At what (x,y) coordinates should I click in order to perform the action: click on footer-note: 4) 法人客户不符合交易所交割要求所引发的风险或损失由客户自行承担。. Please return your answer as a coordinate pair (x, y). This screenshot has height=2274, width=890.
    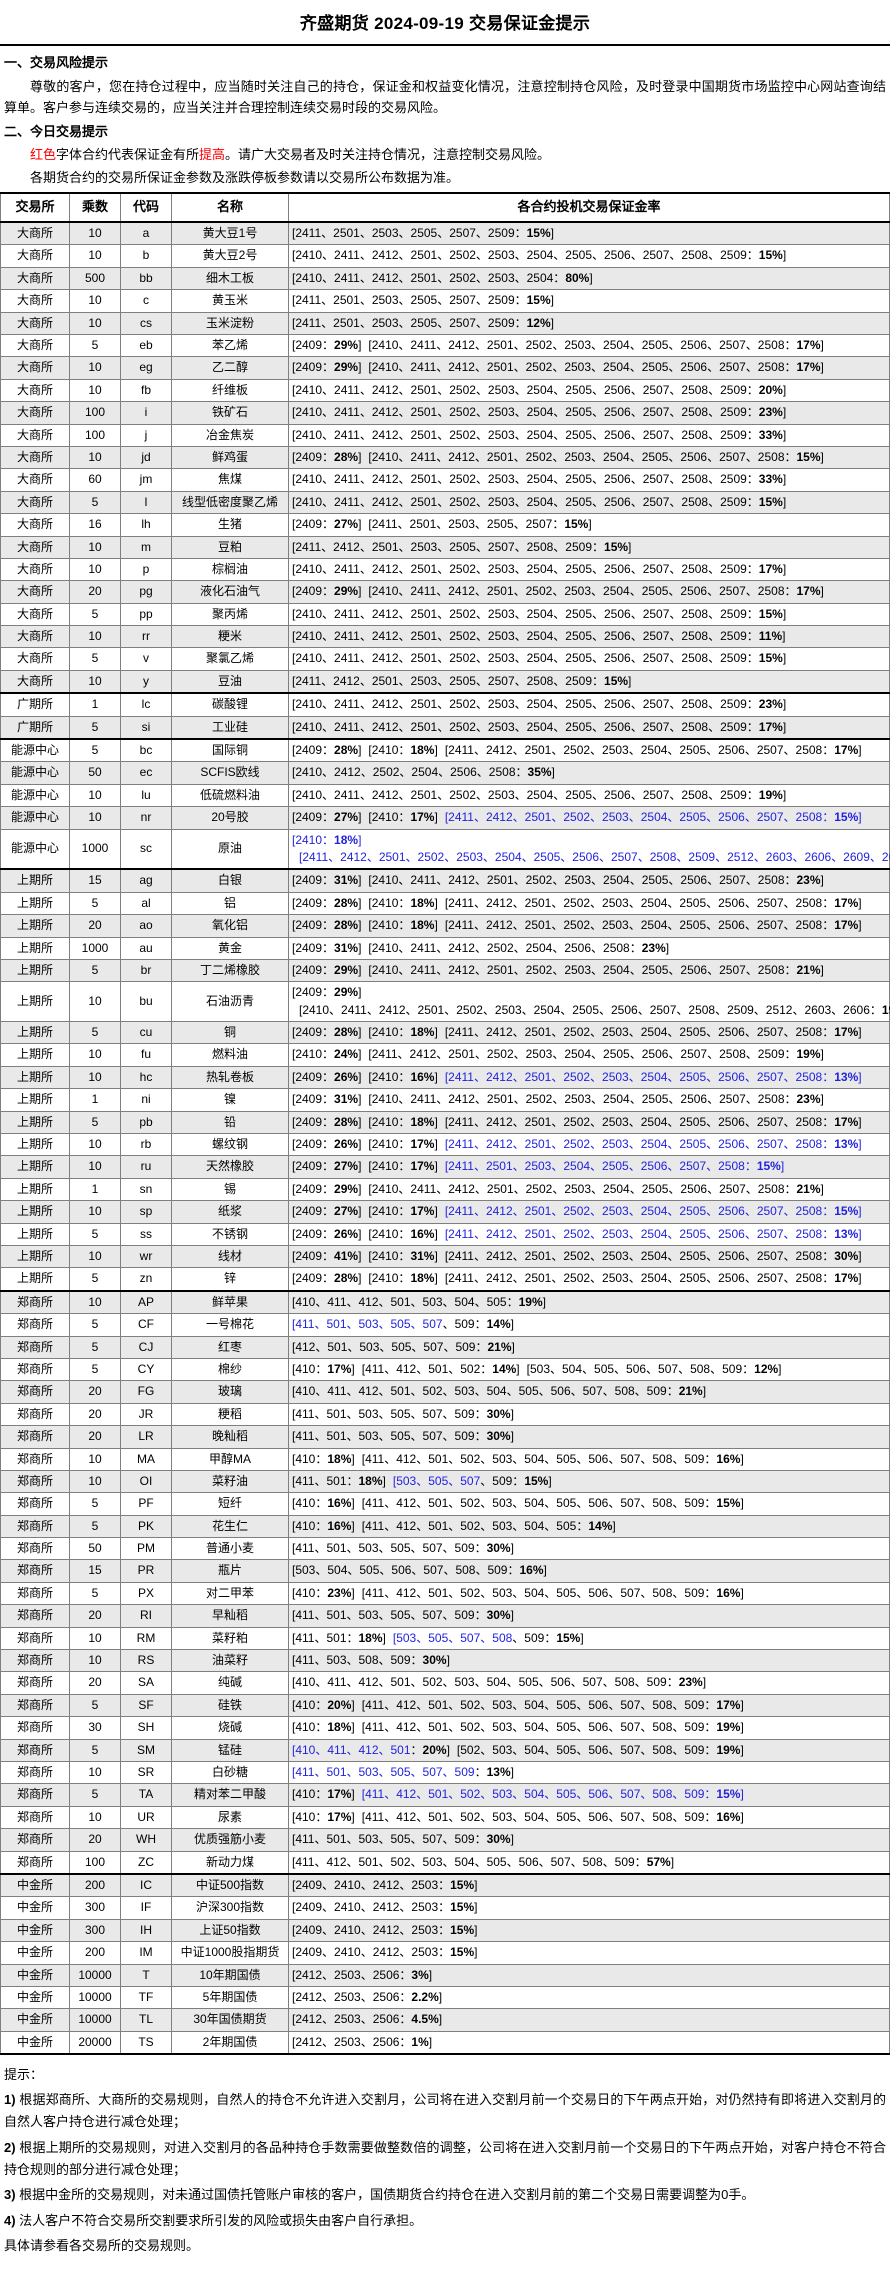
    Looking at the image, I should click on (213, 2220).